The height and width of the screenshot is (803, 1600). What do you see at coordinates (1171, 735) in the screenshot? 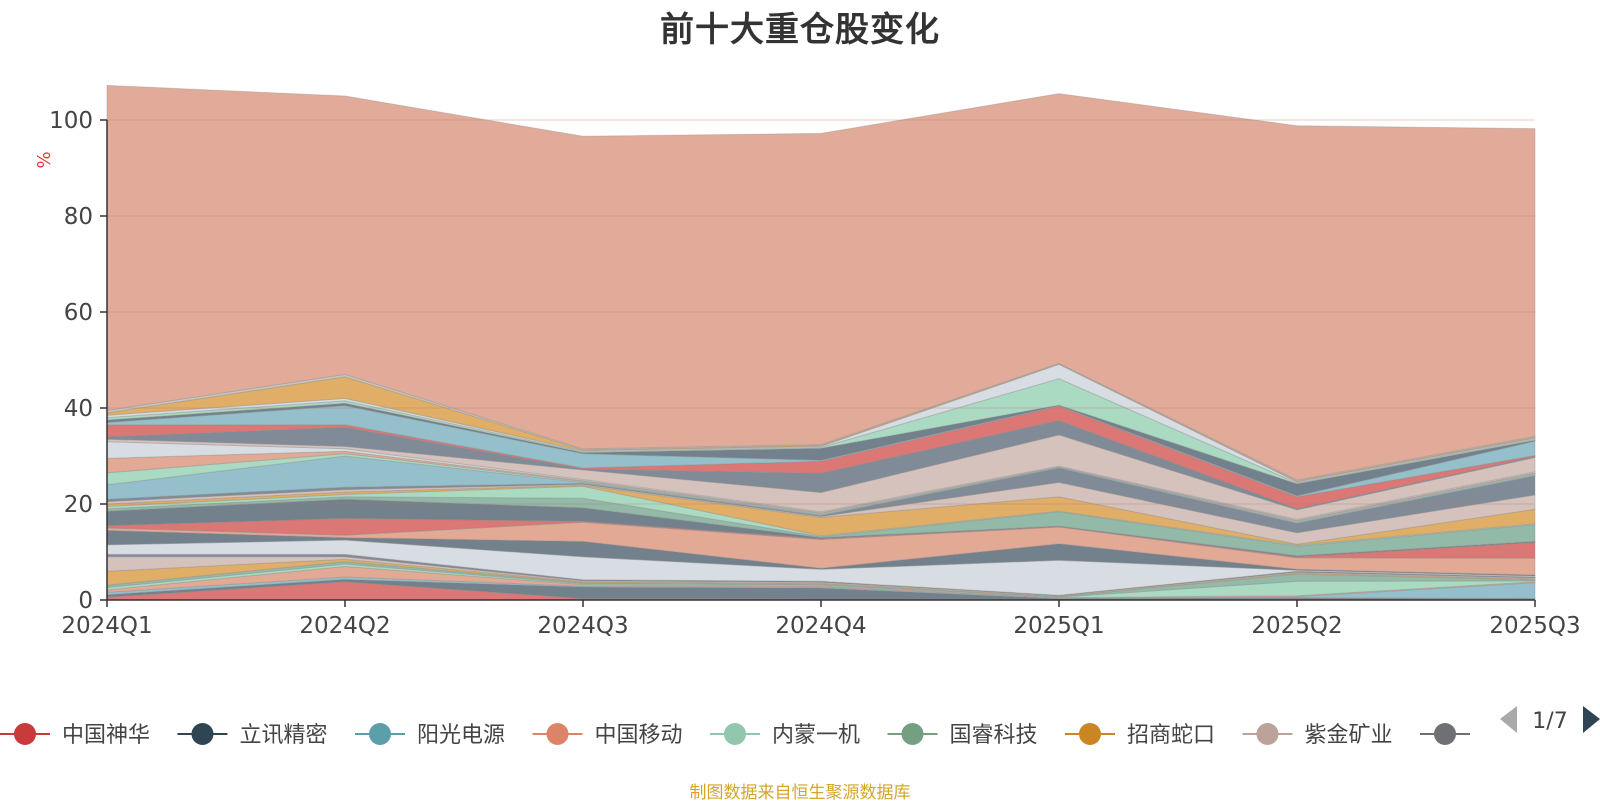
I see `legend-label: 招商蛇口` at bounding box center [1171, 735].